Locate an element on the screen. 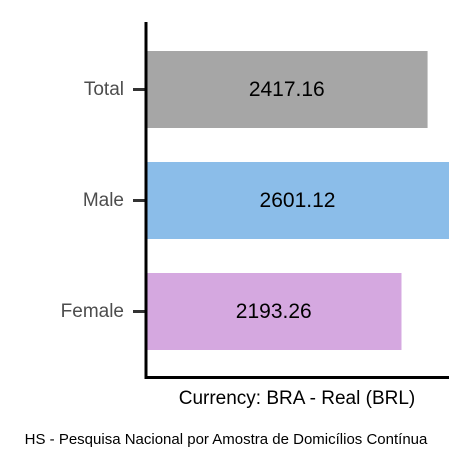 This screenshot has height=472, width=472. value-label-male: 2601.12 is located at coordinates (298, 200).